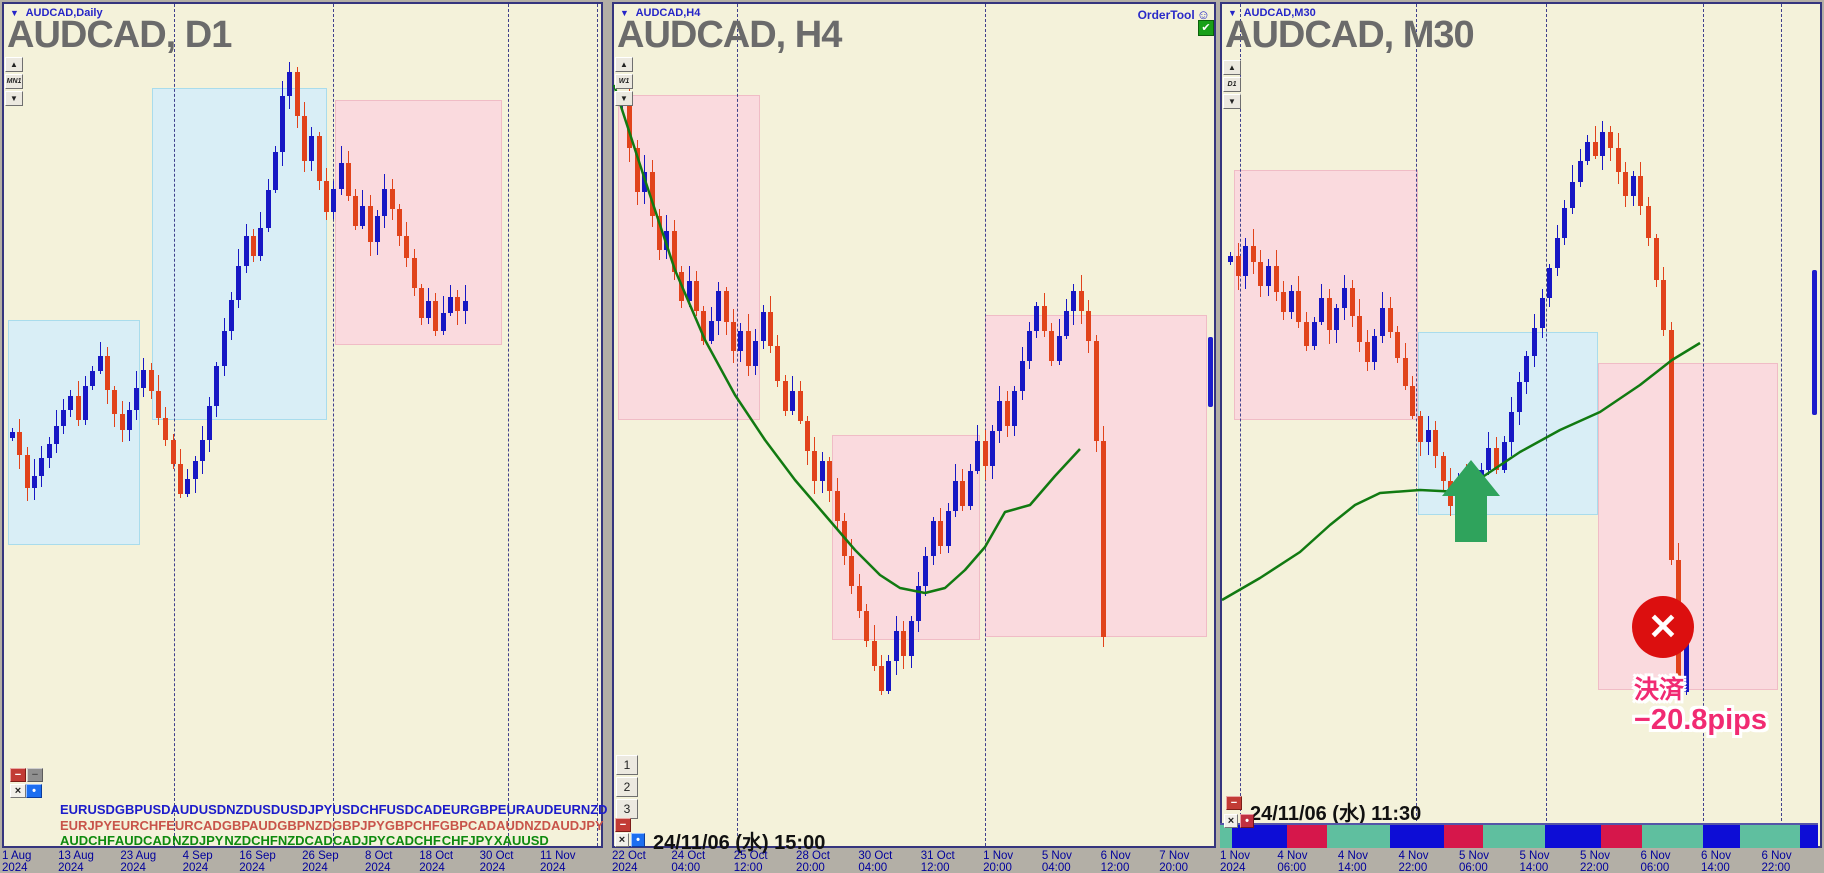 This screenshot has width=1824, height=873. I want to click on timeframe-label-button: MN1, so click(14, 81).